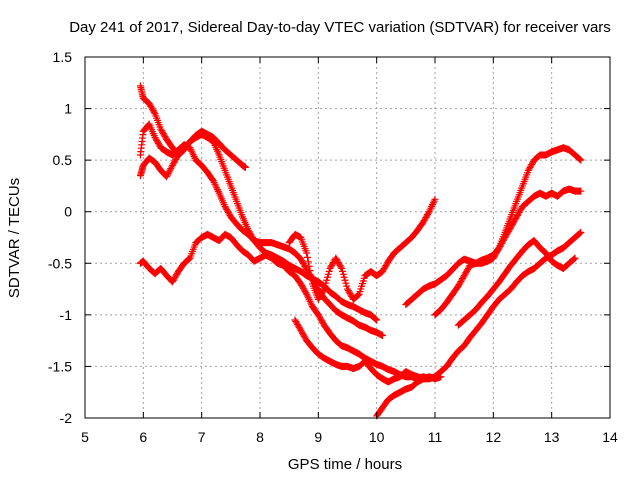 Image resolution: width=640 pixels, height=480 pixels. Describe the element at coordinates (435, 437) in the screenshot. I see `x-tick-label: 11` at that location.